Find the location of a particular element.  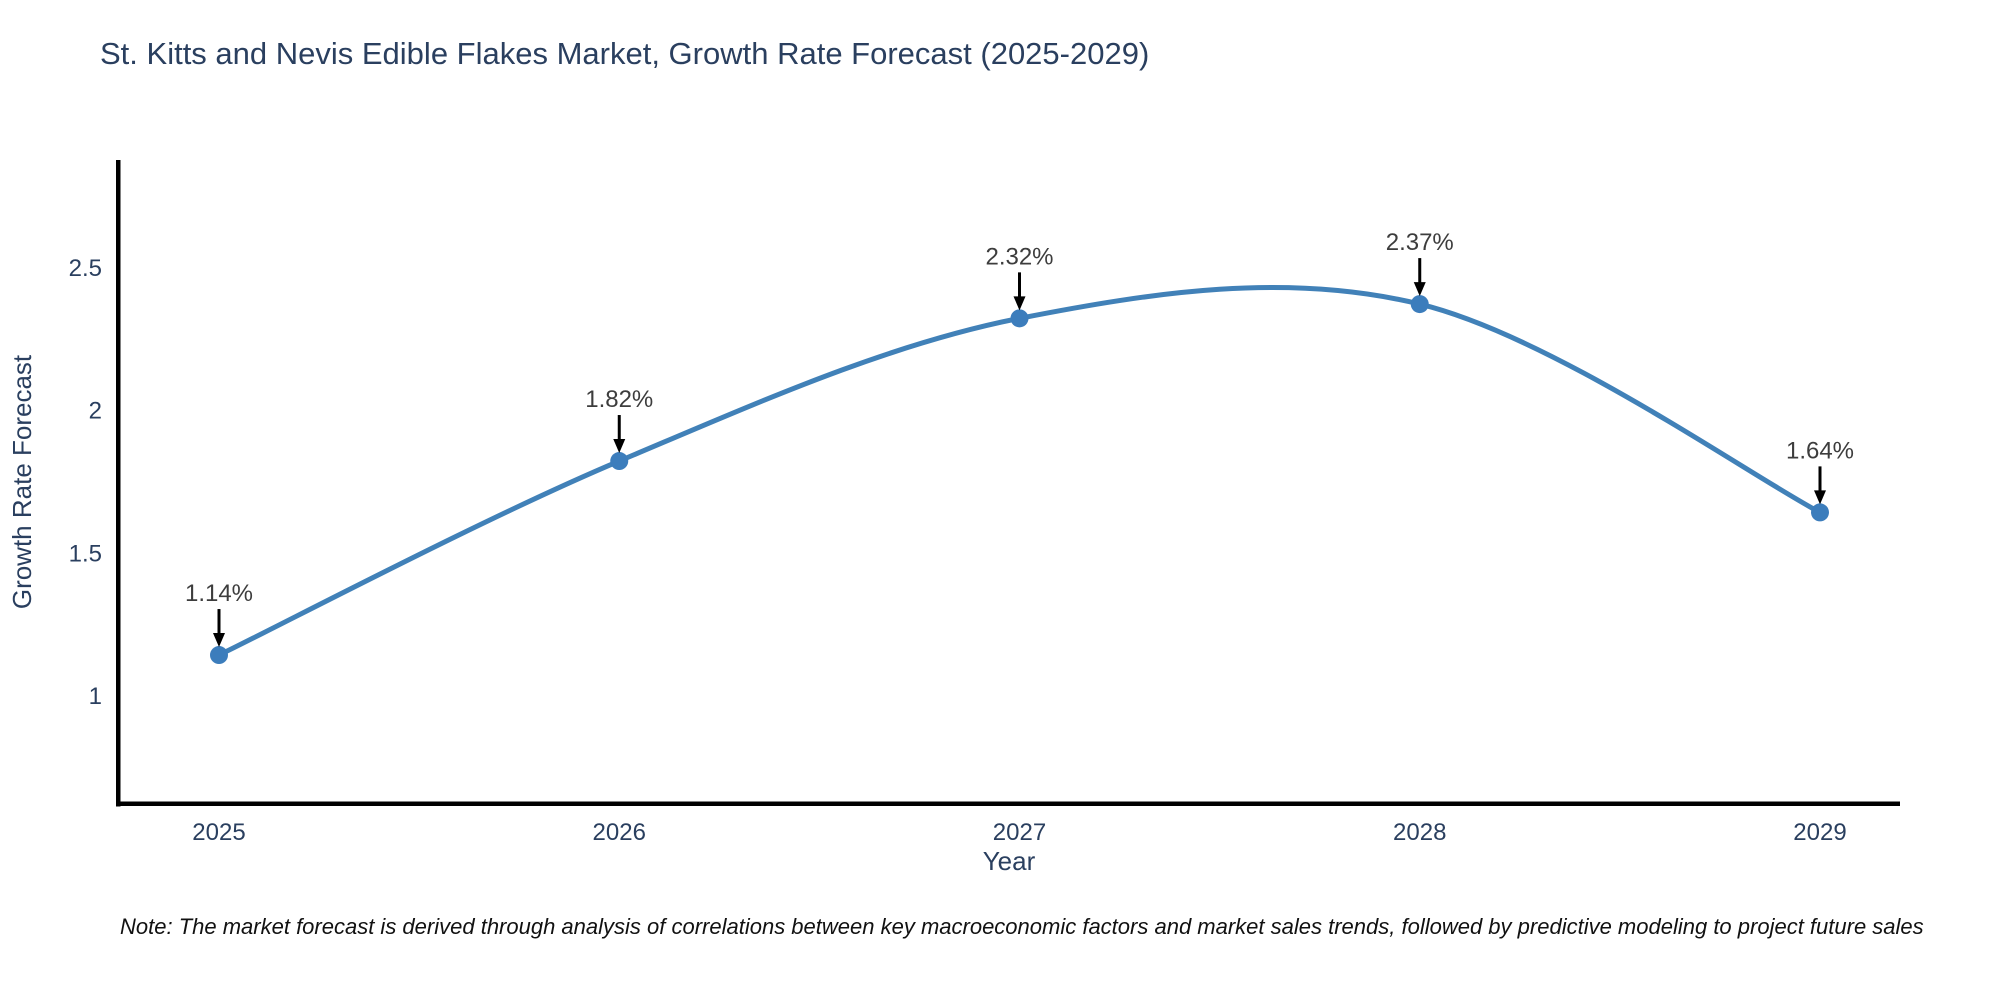

y-tick-label: 1.5 is located at coordinates (85, 553).